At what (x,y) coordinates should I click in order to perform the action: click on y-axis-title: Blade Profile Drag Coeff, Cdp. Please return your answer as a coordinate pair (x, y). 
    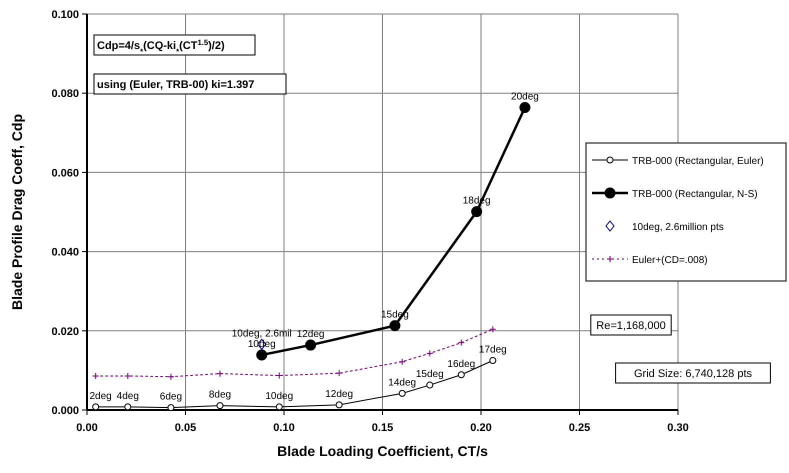
    Looking at the image, I should click on (17, 212).